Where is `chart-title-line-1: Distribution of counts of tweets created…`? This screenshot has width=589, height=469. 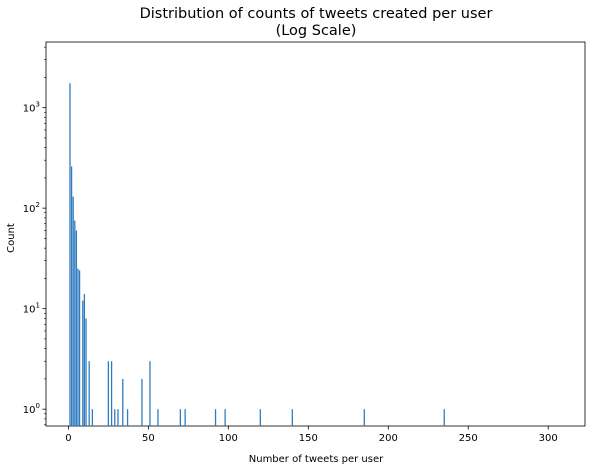 chart-title-line-1: Distribution of counts of tweets created… is located at coordinates (316, 14).